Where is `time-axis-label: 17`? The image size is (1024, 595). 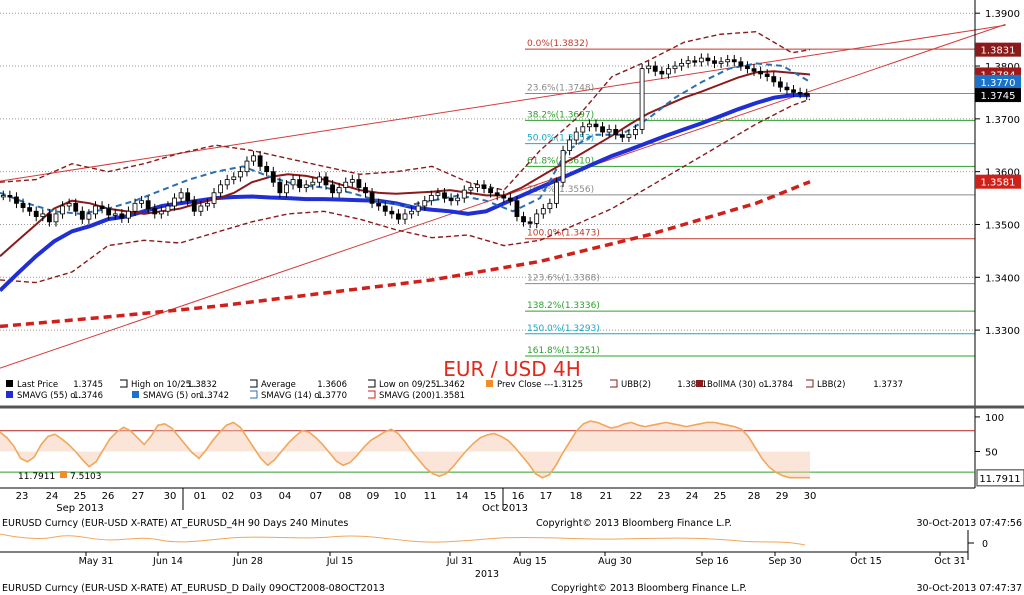 time-axis-label: 17 is located at coordinates (546, 496).